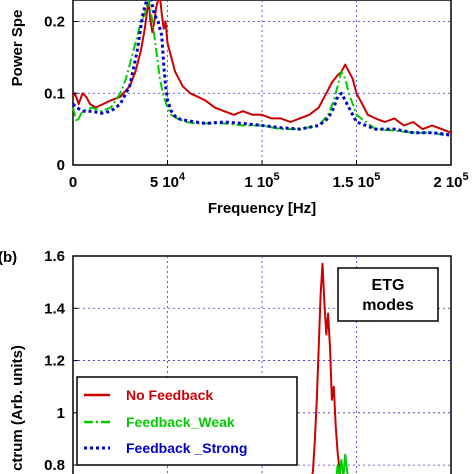 Image resolution: width=474 pixels, height=474 pixels. What do you see at coordinates (261, 181) in the screenshot?
I see `panel-a-x-tick-label: 1 105` at bounding box center [261, 181].